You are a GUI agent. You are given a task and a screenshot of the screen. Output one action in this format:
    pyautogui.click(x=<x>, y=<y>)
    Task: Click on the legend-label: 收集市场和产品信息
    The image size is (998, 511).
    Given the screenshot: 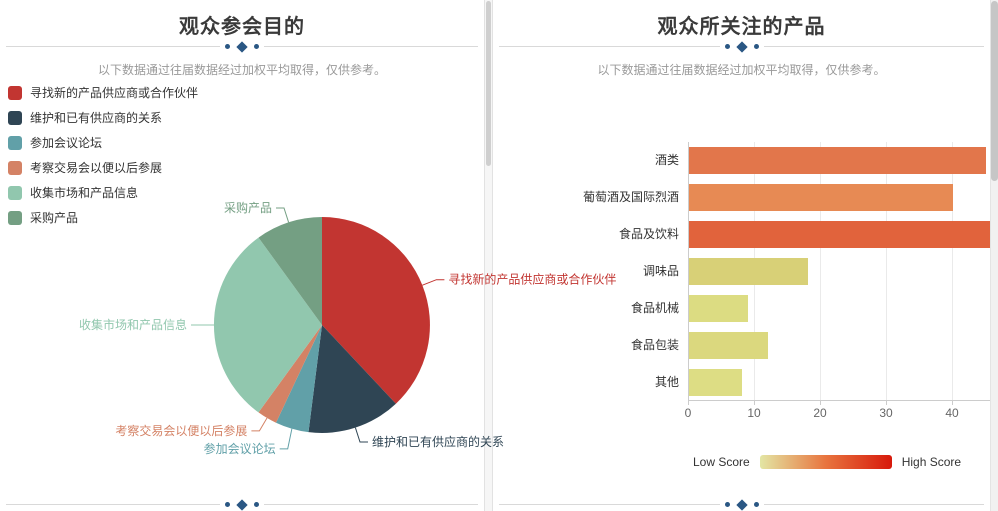 What is the action you would take?
    pyautogui.click(x=84, y=193)
    